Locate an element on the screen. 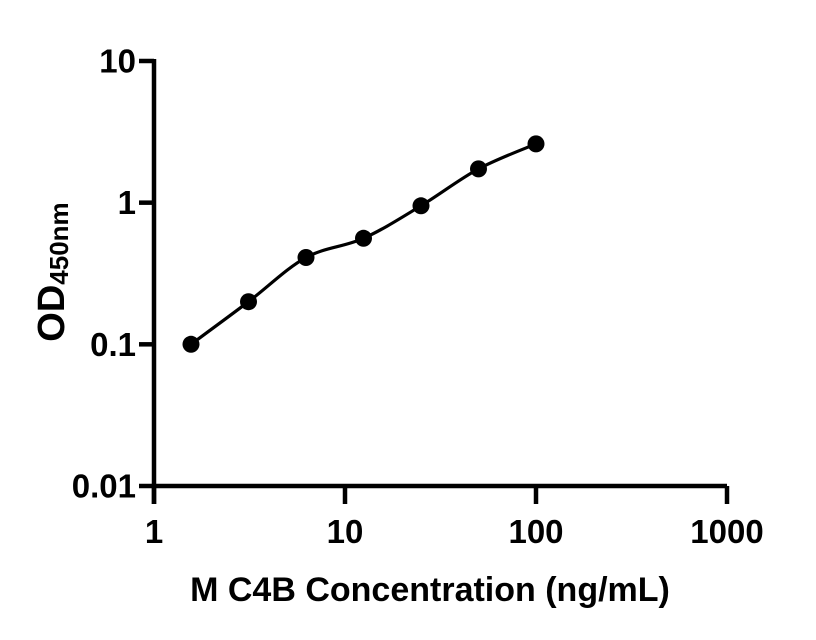  x-axis-tick-labels: 1 10 100 1000 is located at coordinates (454, 531).